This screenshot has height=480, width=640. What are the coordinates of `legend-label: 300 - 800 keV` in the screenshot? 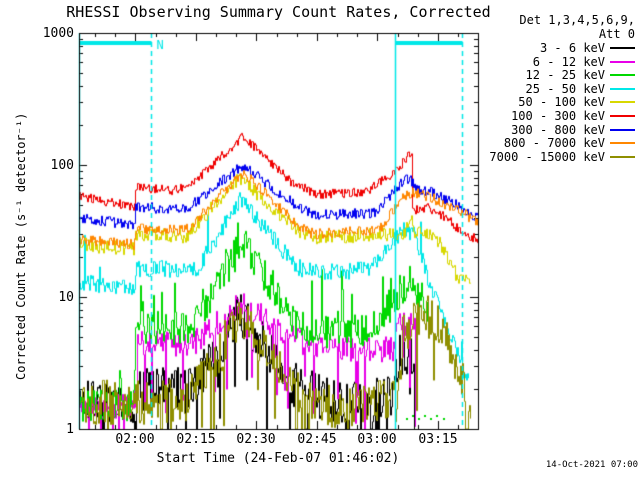 It's located at (558, 129).